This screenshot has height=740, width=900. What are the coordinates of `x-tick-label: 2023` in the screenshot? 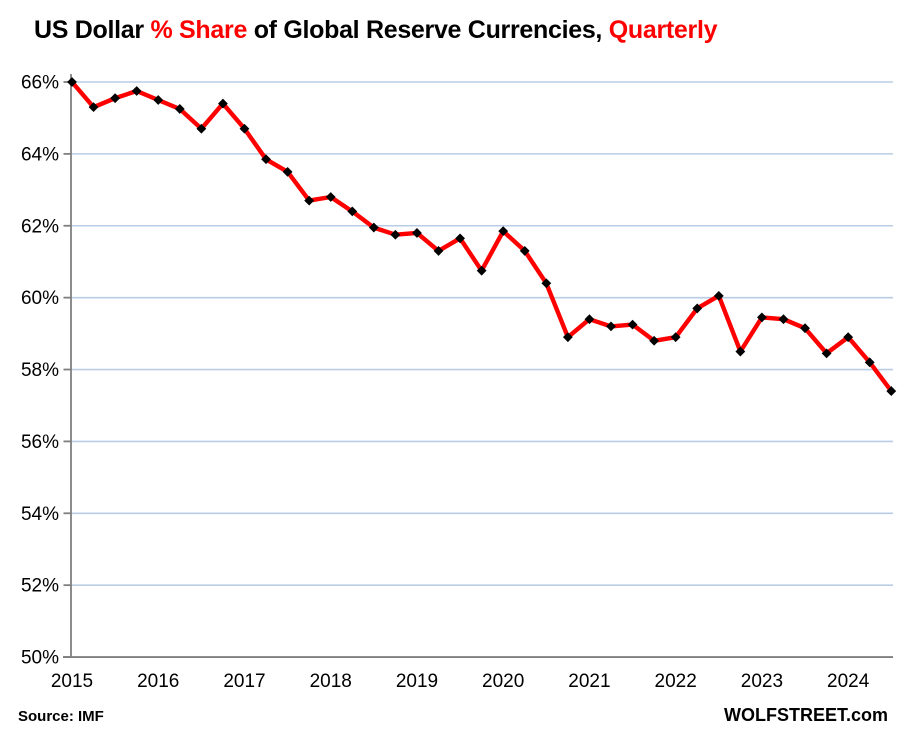 It's located at (762, 681).